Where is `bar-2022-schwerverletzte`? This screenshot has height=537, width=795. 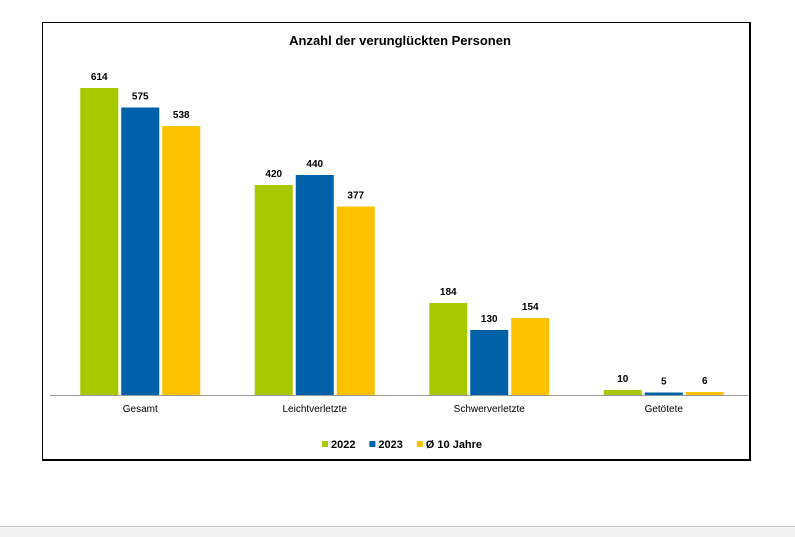 bar-2022-schwerverletzte is located at coordinates (448, 349).